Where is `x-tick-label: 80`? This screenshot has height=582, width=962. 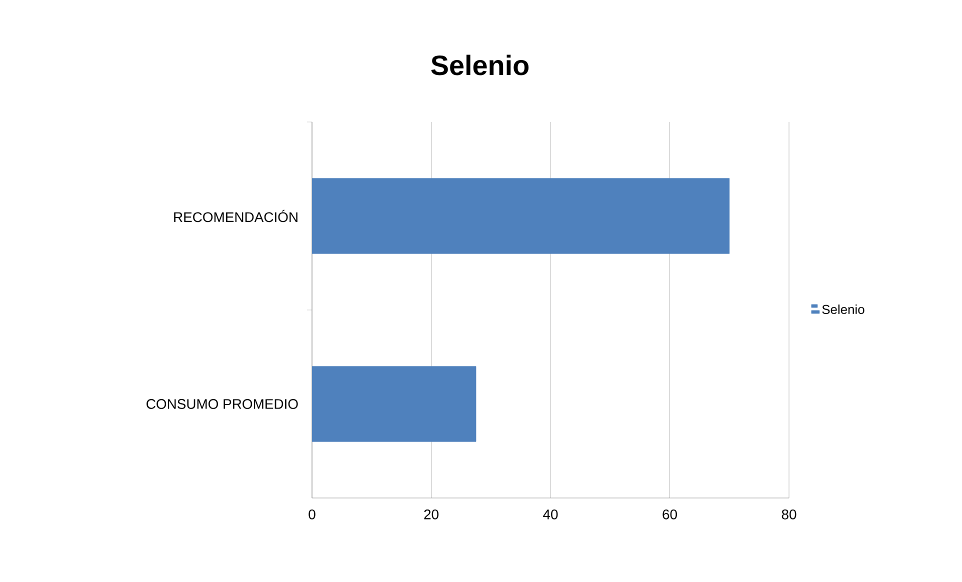
x-tick-label: 80 is located at coordinates (789, 514).